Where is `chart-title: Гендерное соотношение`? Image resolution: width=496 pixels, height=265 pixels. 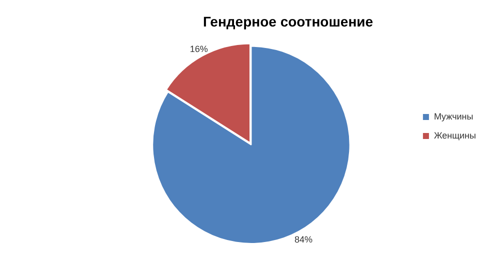 chart-title: Гендерное соотношение is located at coordinates (288, 21).